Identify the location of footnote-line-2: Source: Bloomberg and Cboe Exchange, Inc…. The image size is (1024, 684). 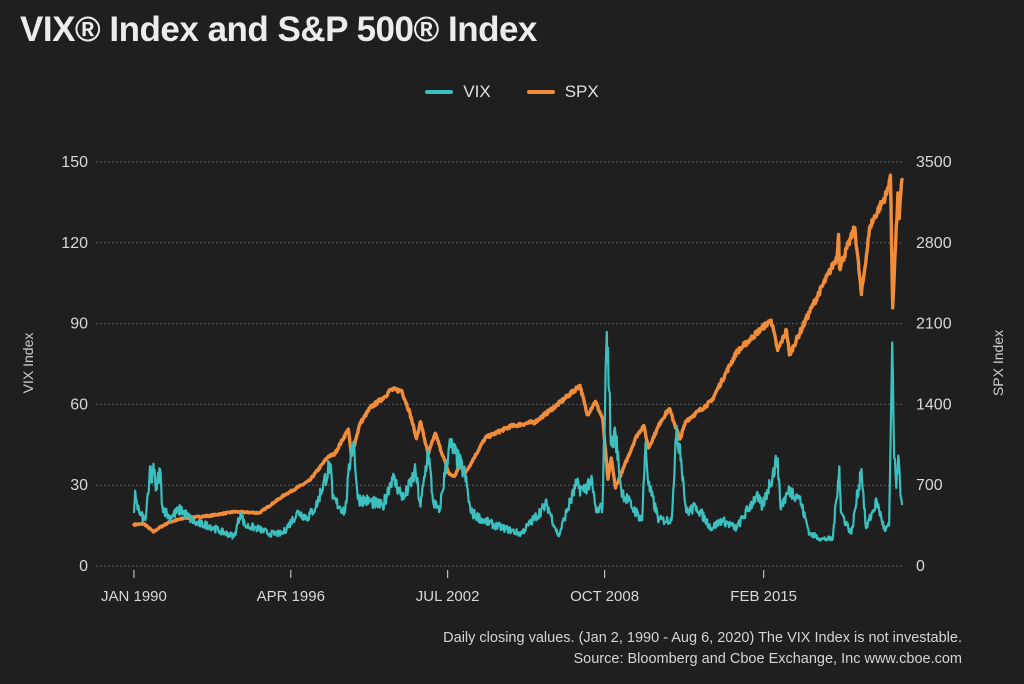
(768, 659).